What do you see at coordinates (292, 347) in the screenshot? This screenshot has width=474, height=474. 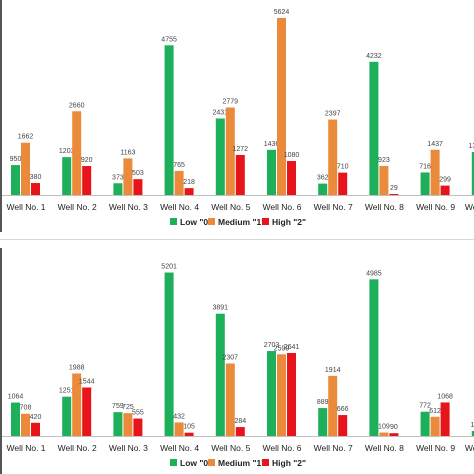 I see `data-label: 2641` at bounding box center [292, 347].